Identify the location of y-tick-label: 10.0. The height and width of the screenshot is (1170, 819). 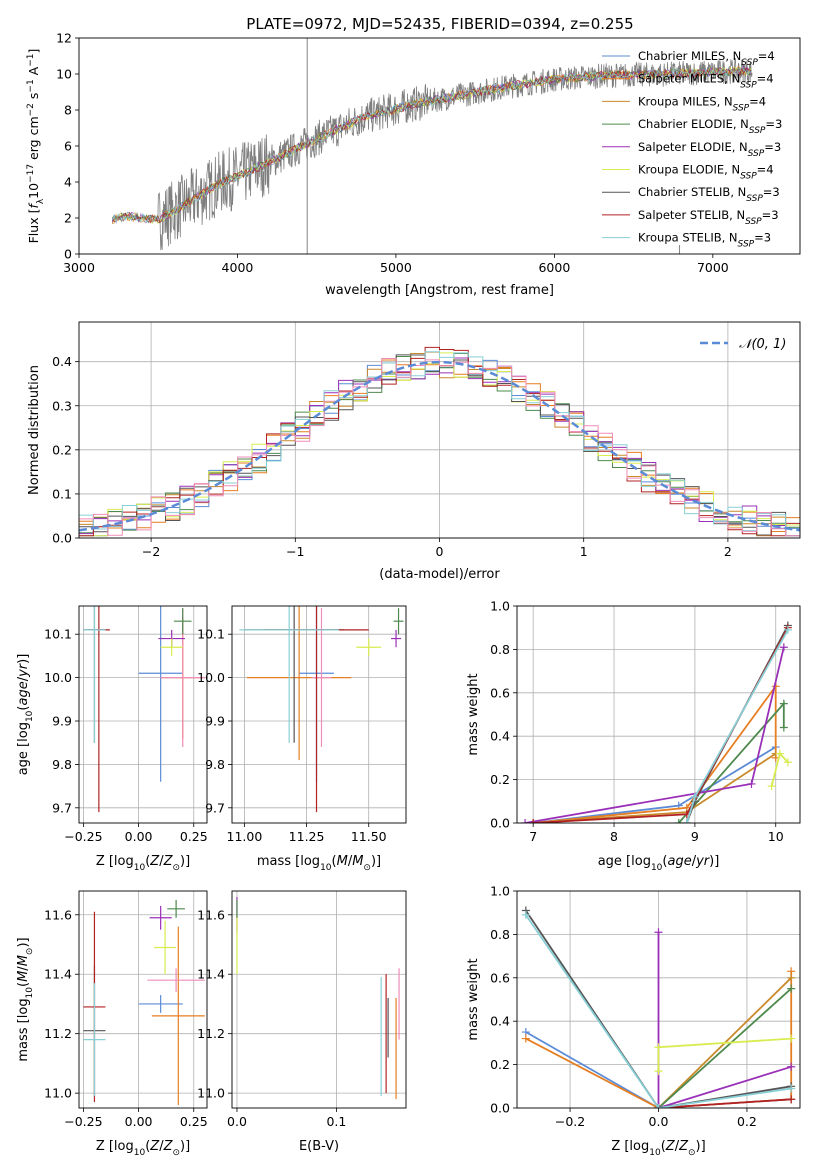
(58, 677).